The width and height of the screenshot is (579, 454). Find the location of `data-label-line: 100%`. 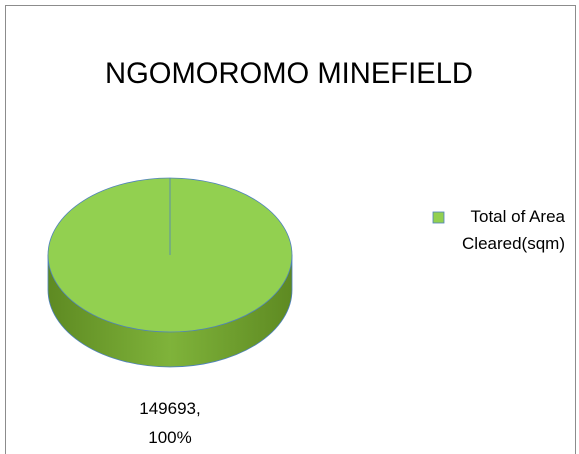

data-label-line: 100% is located at coordinates (169, 437).